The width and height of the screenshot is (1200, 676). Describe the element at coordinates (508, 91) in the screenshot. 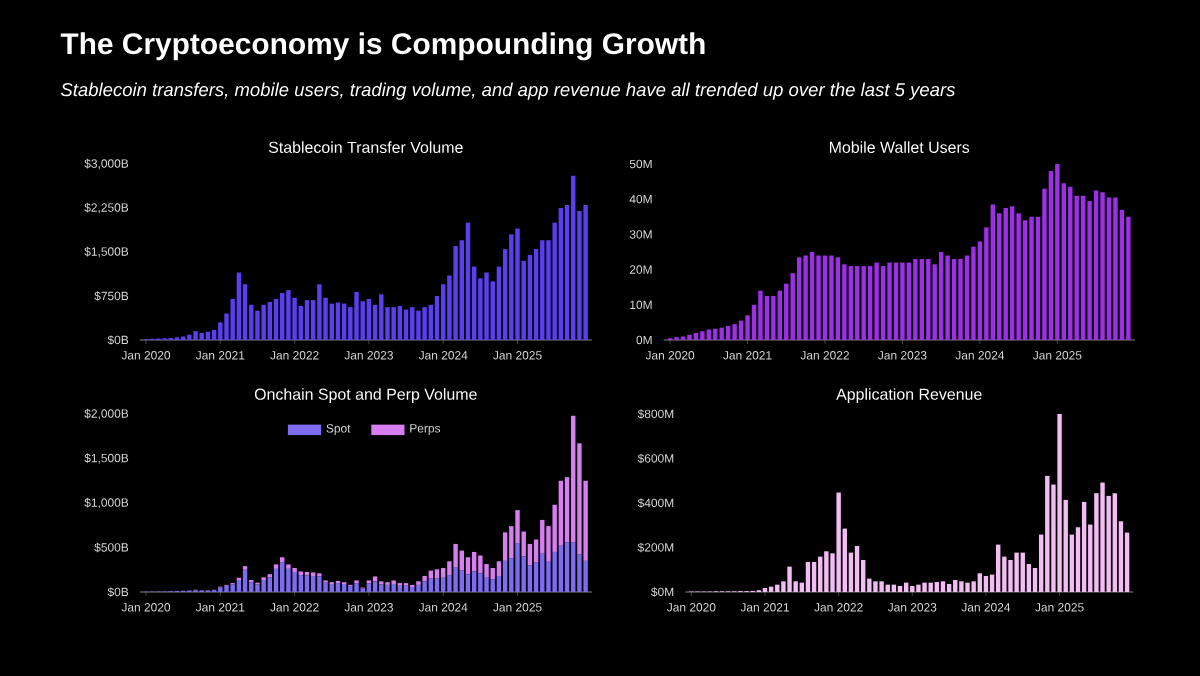

I see `text: Stablecoin transfers, mobile users, trading volume, and app revenue have all trended up over the last 5 years` at that location.